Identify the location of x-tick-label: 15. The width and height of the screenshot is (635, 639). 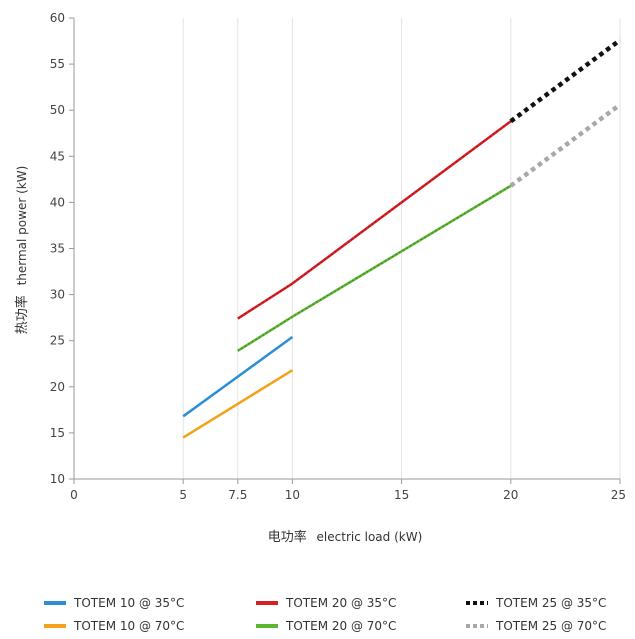
(401, 495).